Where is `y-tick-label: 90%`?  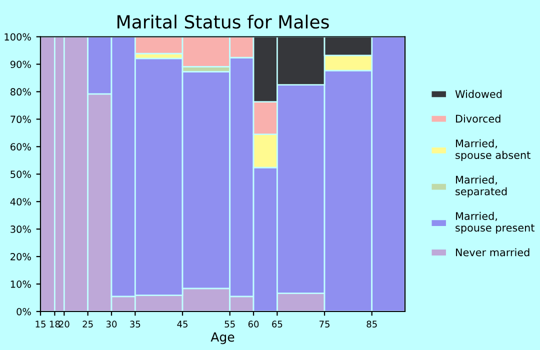
y-tick-label: 90% is located at coordinates (20, 64).